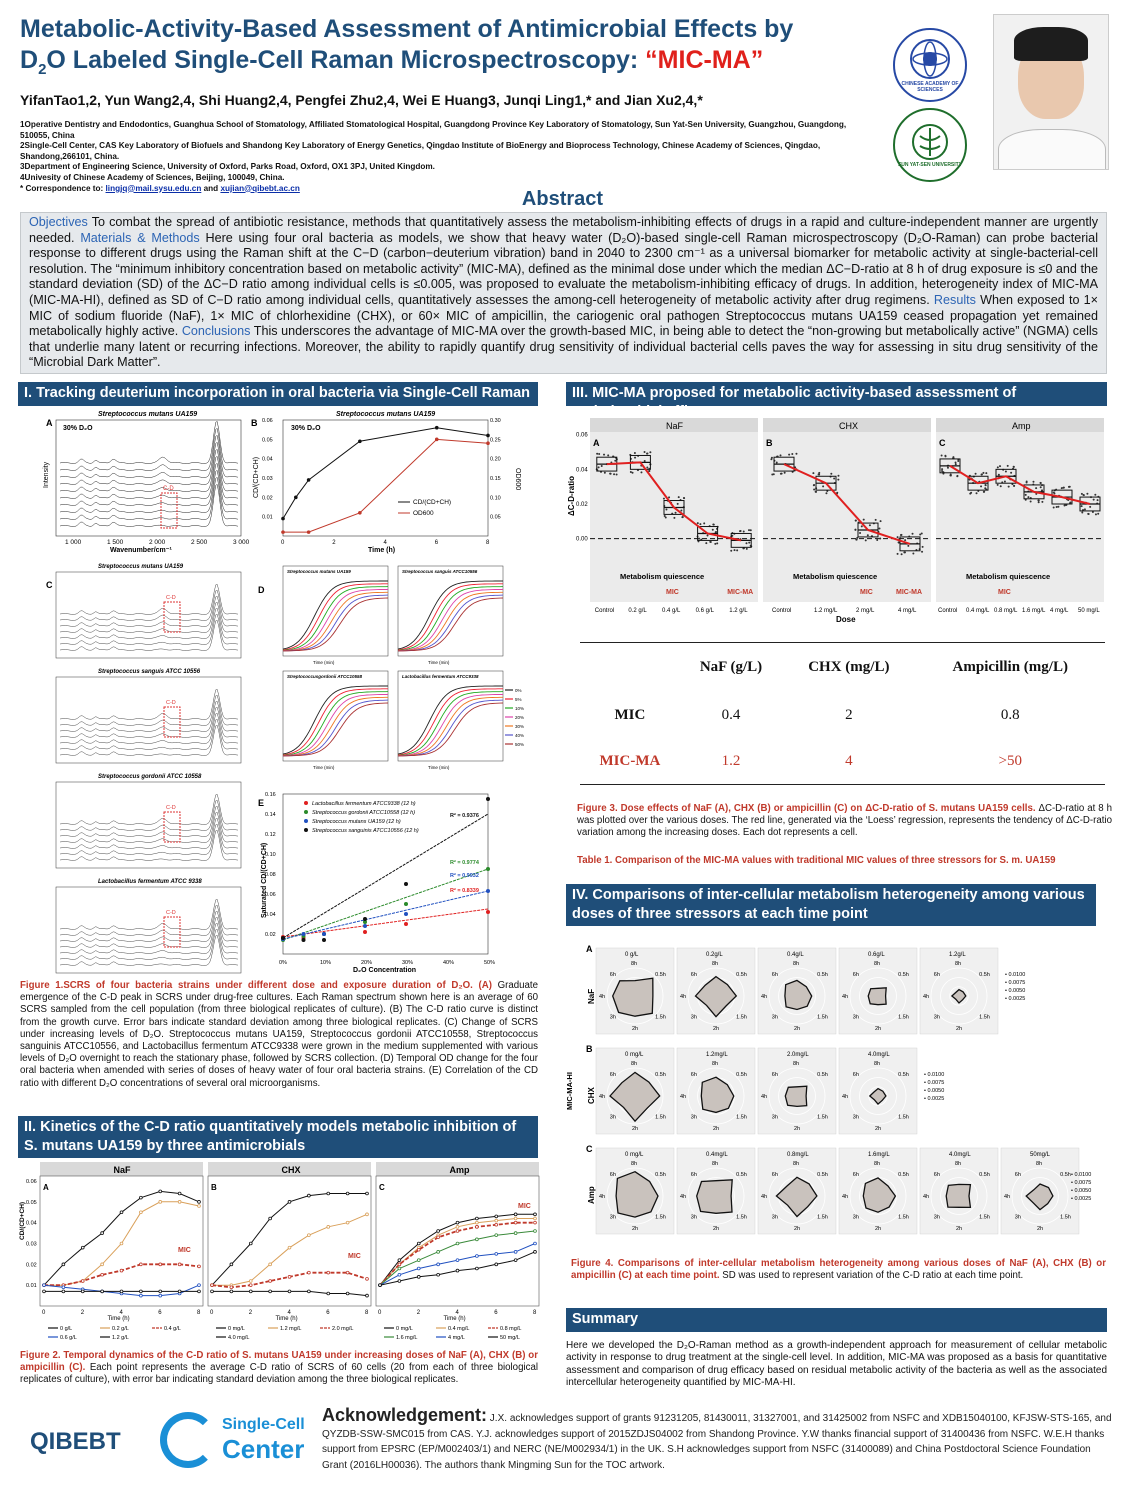 Image resolution: width=1125 pixels, height=1500 pixels. What do you see at coordinates (635, 1229) in the screenshot?
I see `time-label: 2h` at bounding box center [635, 1229].